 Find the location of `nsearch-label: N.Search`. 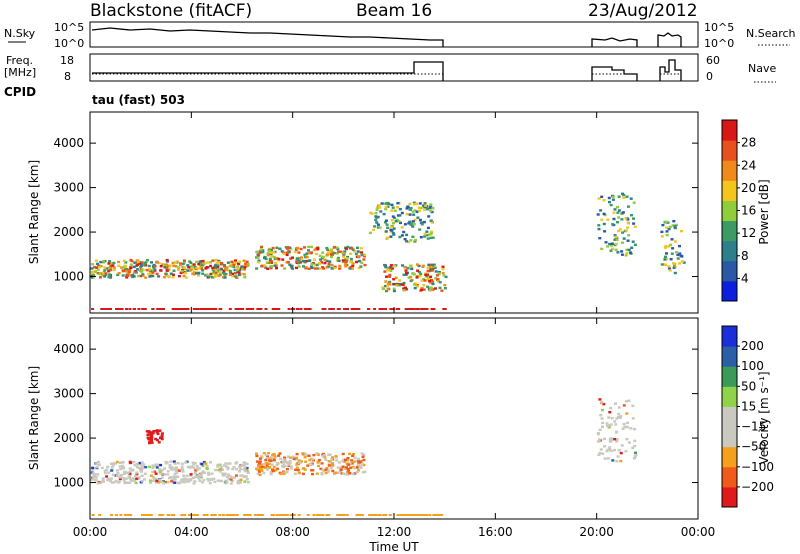

nsearch-label: N.Search is located at coordinates (771, 33).